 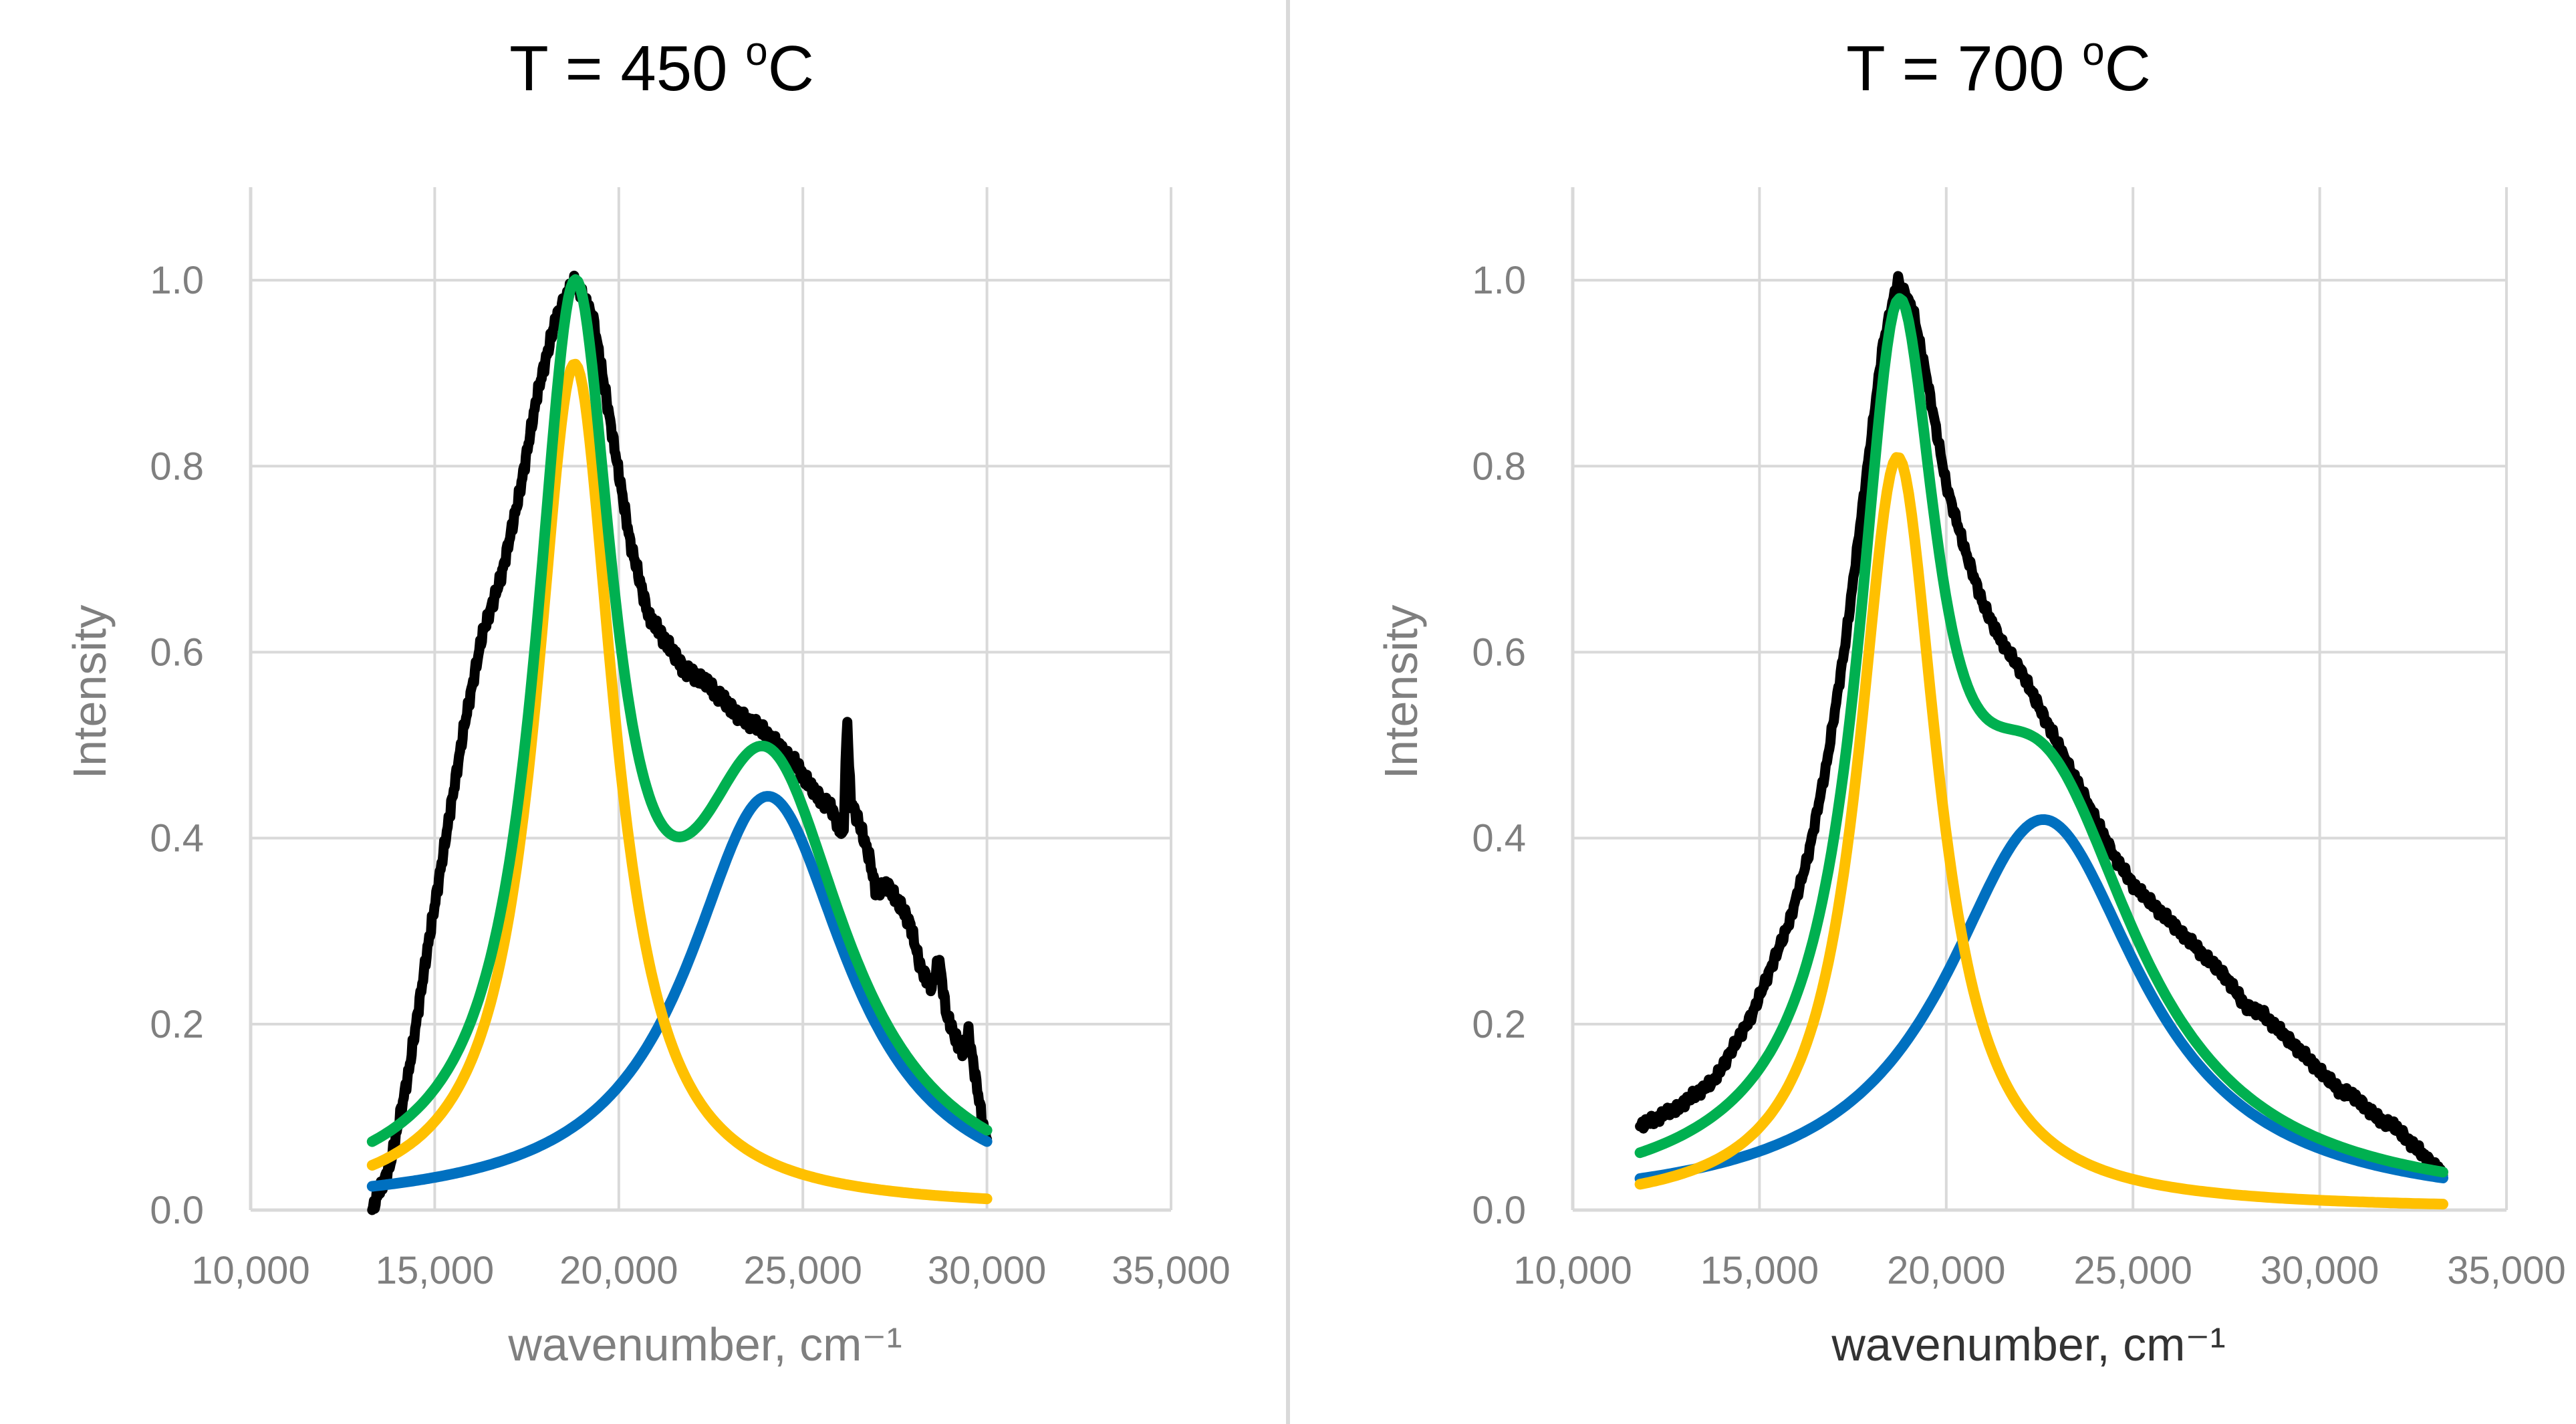 What do you see at coordinates (679, 781) in the screenshot?
I see `series-line-band-1-fit` at bounding box center [679, 781].